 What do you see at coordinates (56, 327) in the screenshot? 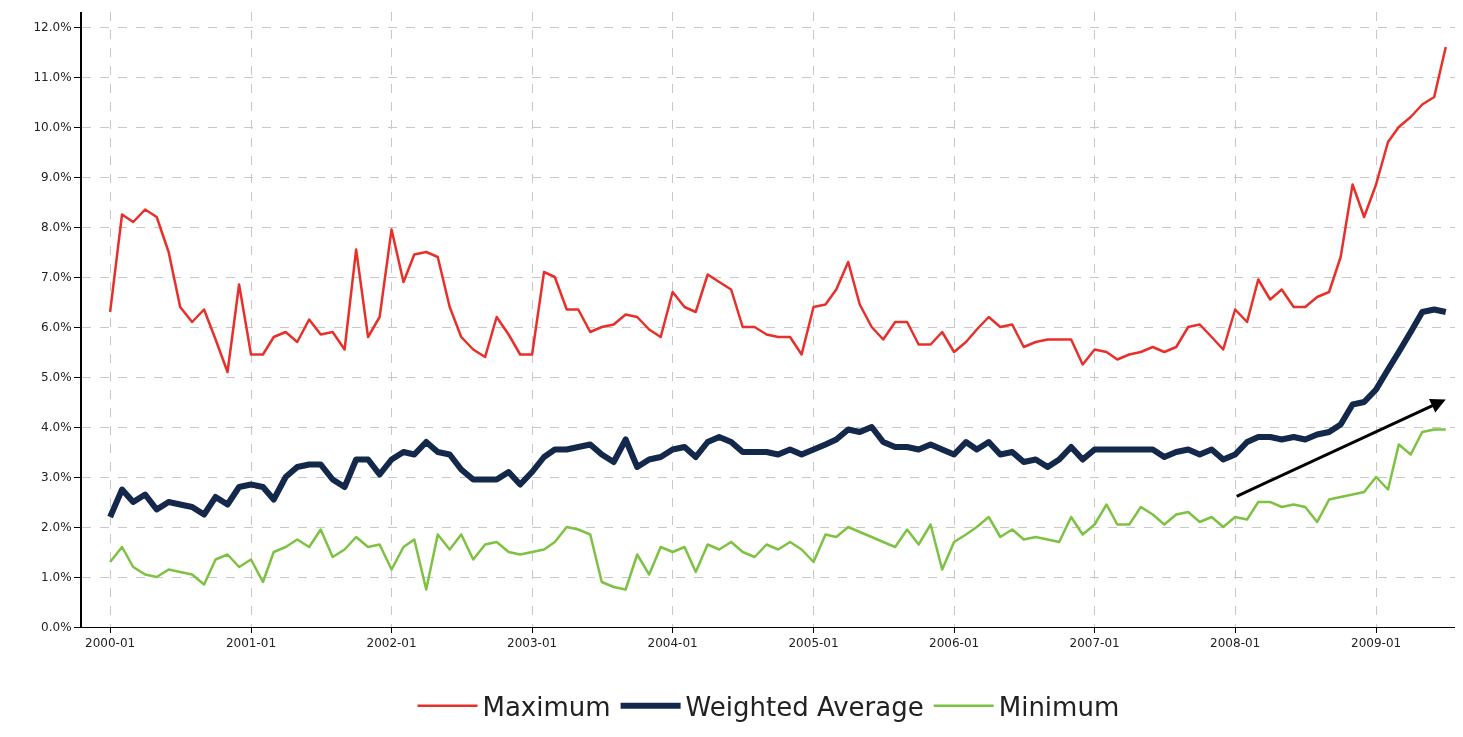
I see `y-tick-label: 6.0%` at bounding box center [56, 327].